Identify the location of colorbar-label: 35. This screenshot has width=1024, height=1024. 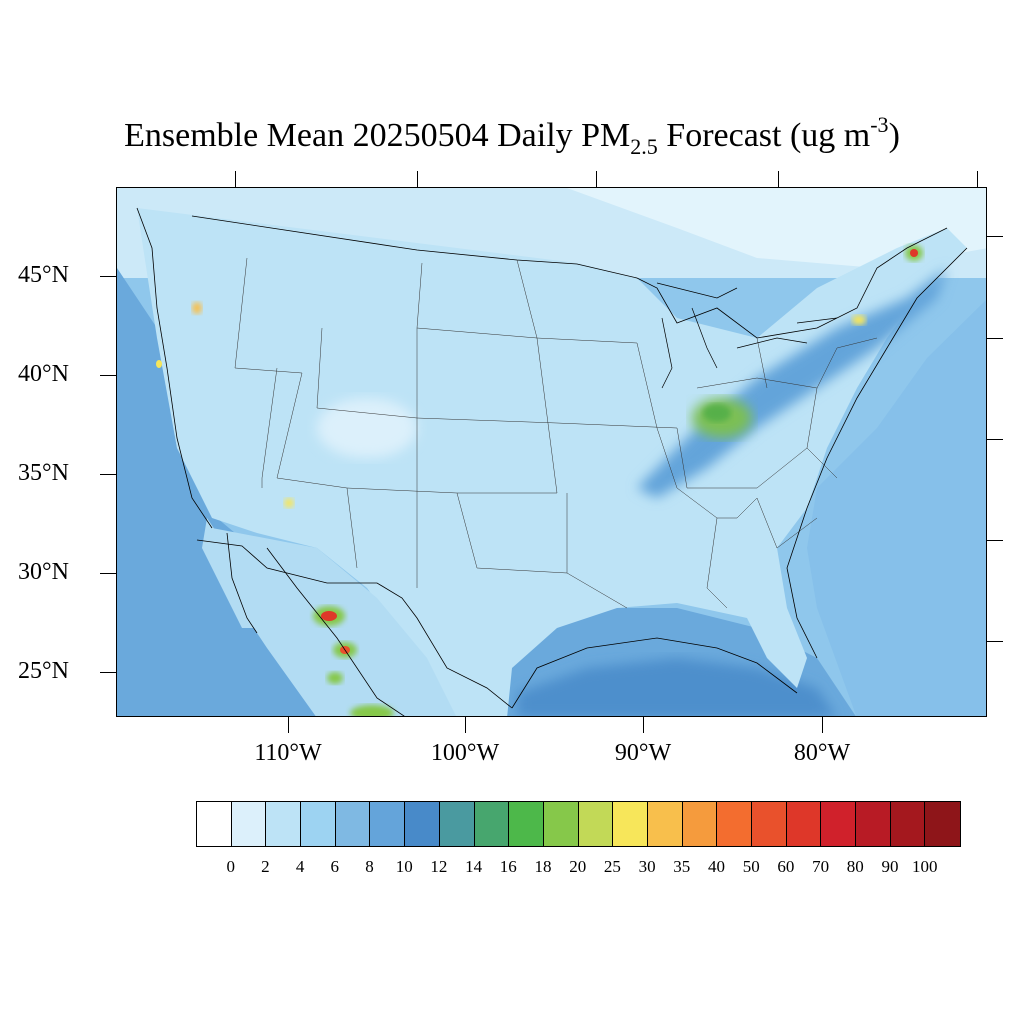
(682, 866).